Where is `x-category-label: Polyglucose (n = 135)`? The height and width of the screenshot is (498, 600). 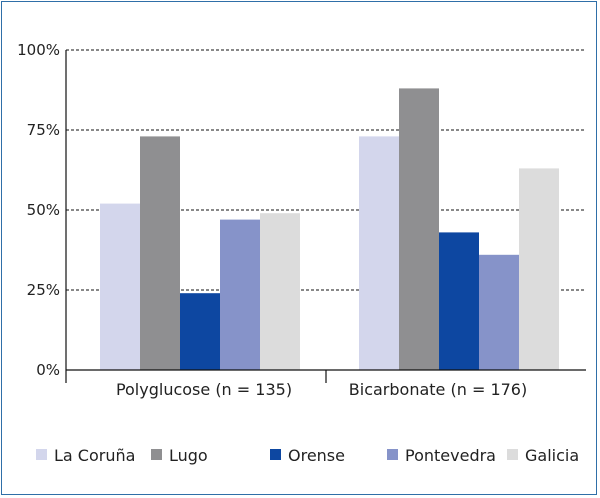 x-category-label: Polyglucose (n = 135) is located at coordinates (204, 389).